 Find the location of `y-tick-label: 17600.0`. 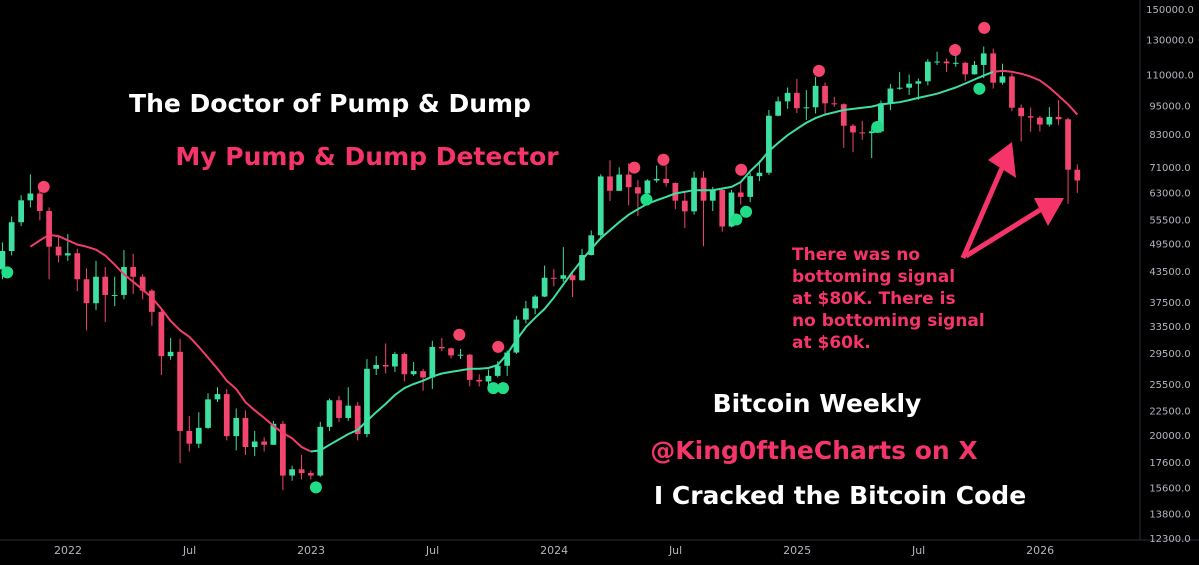

y-tick-label: 17600.0 is located at coordinates (1169, 463).